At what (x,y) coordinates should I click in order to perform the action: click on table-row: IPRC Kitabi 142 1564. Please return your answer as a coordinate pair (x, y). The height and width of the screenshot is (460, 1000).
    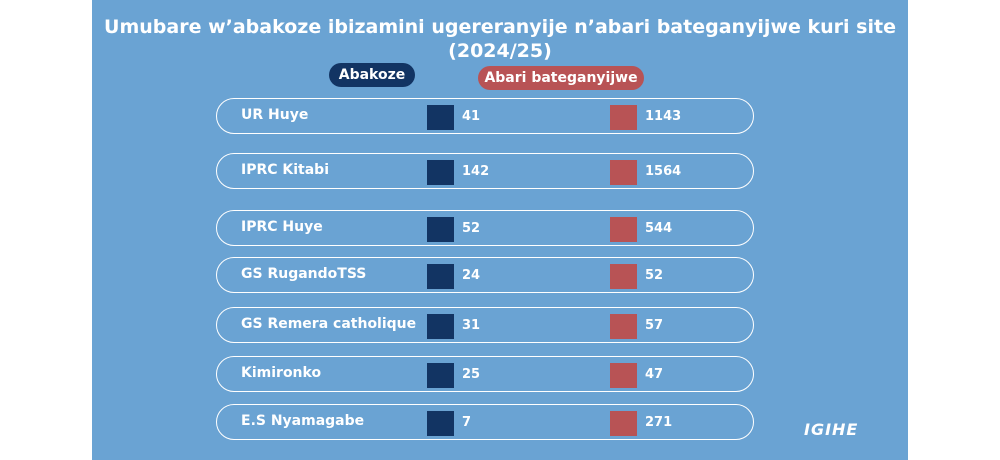
    Looking at the image, I should click on (485, 171).